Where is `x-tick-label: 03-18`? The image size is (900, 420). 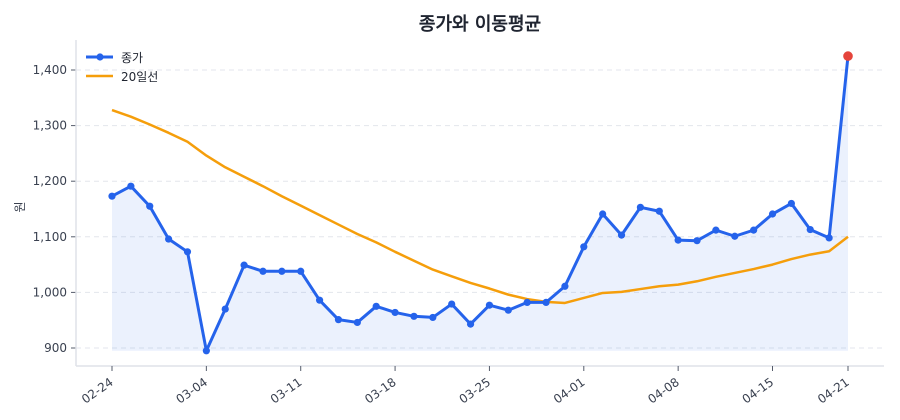
x-tick-label: 03-18 is located at coordinates (380, 390).